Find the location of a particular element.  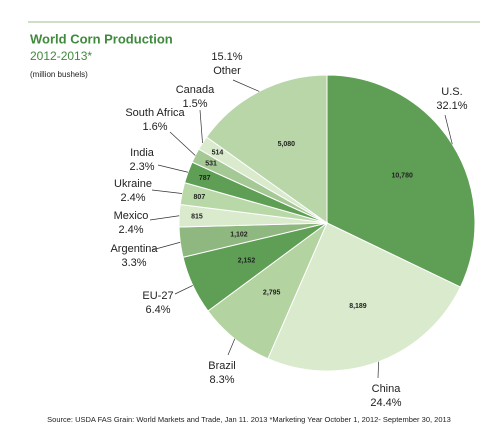

category-label: South Africa is located at coordinates (155, 113).